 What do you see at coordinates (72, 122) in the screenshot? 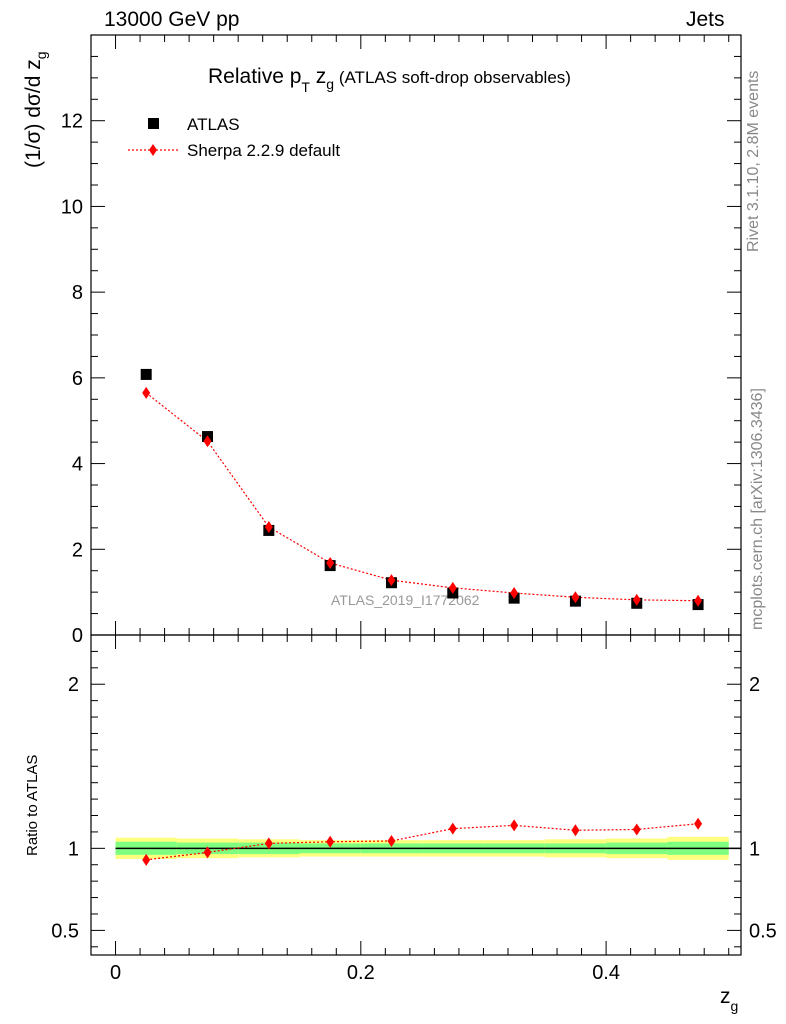
I see `main-y-tick-label: 12` at bounding box center [72, 122].